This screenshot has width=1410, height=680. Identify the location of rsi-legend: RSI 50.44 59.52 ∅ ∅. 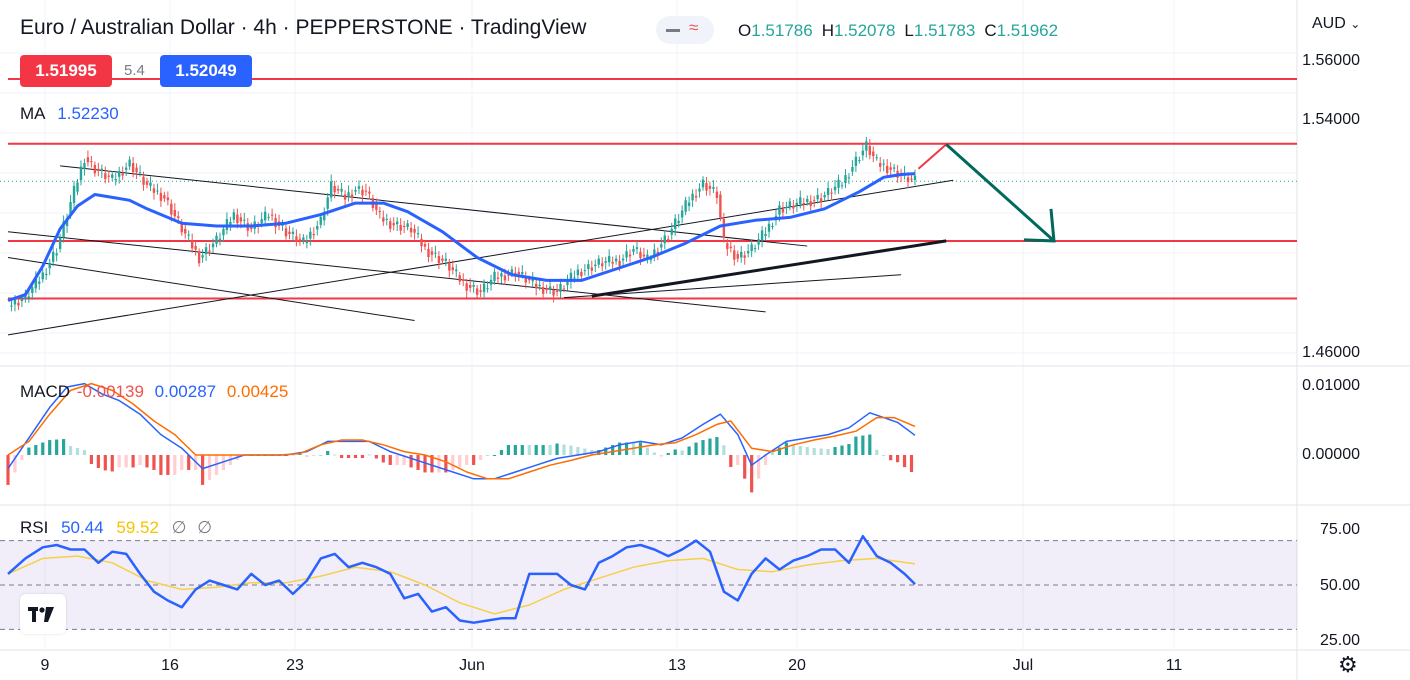
(116, 528).